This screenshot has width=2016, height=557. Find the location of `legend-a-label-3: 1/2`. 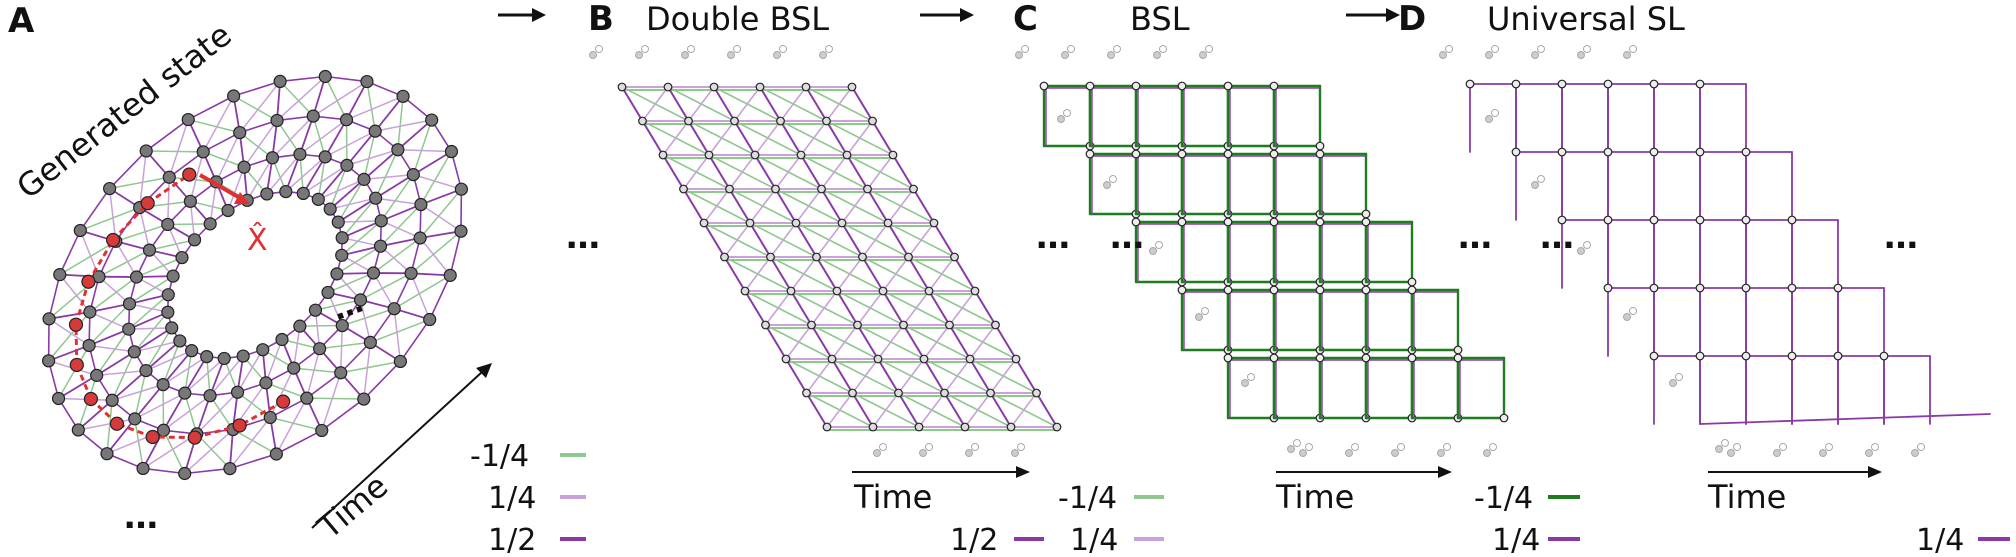

legend-a-label-3: 1/2 is located at coordinates (512, 540).